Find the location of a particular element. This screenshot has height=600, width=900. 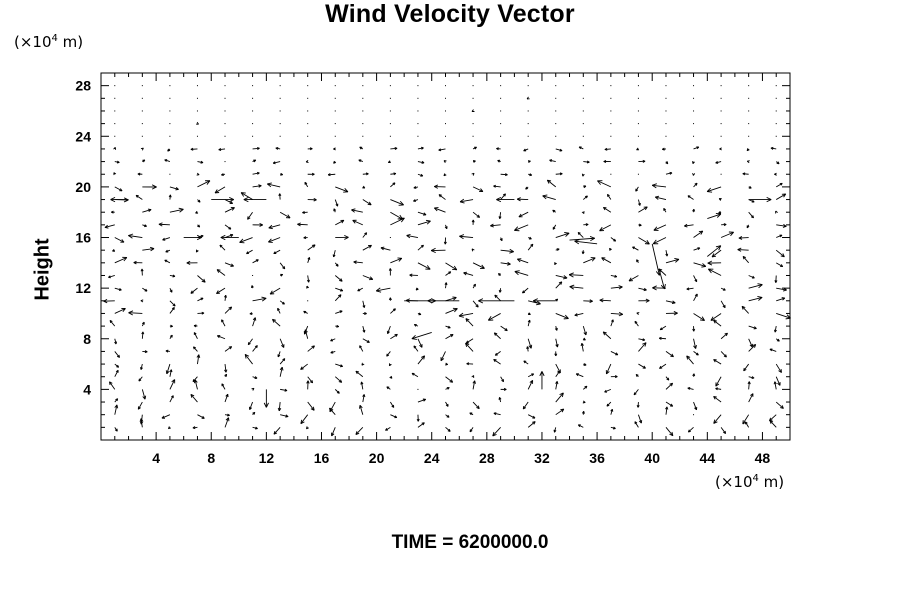

x-axis-unit-prefix: (×10 is located at coordinates (734, 482).